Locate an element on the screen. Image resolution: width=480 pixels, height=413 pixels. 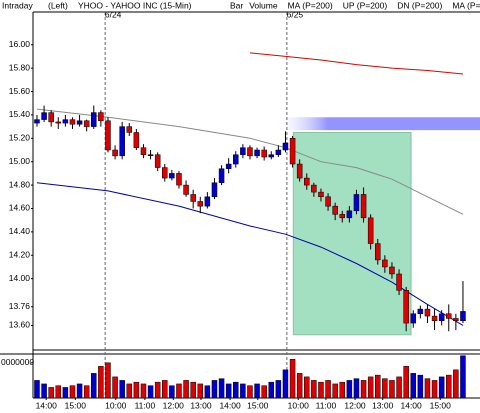
y-tick-label: 13.60 is located at coordinates (20, 325).